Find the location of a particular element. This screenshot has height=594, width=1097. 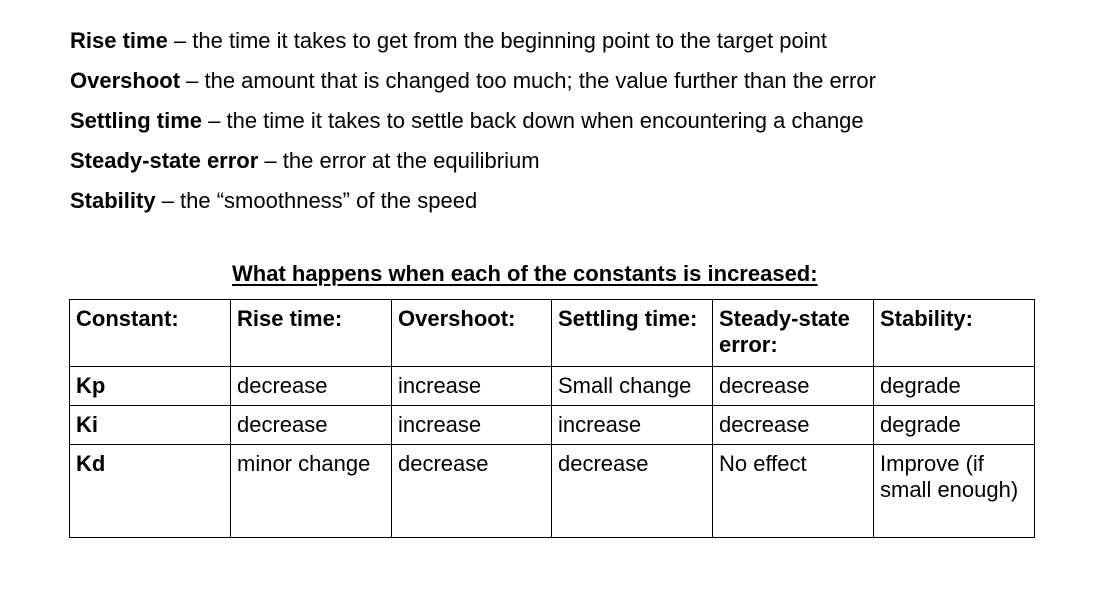

cell-settling-time: decrease is located at coordinates (632, 491).